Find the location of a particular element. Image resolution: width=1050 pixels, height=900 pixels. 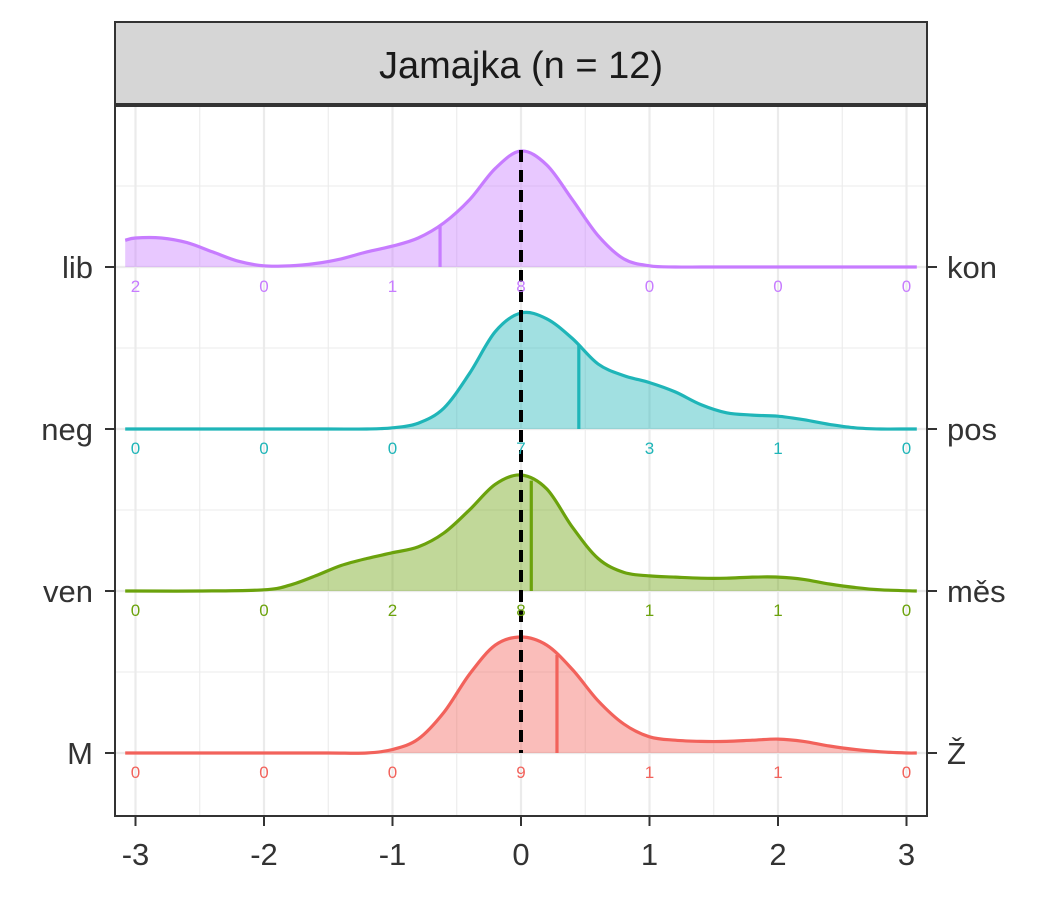

ridge-lib is located at coordinates (520, 209).